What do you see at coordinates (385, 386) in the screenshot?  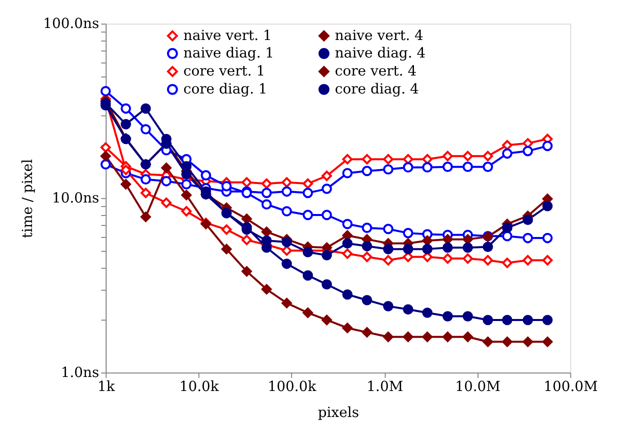 I see `x-tick-label: 1.0M` at bounding box center [385, 386].